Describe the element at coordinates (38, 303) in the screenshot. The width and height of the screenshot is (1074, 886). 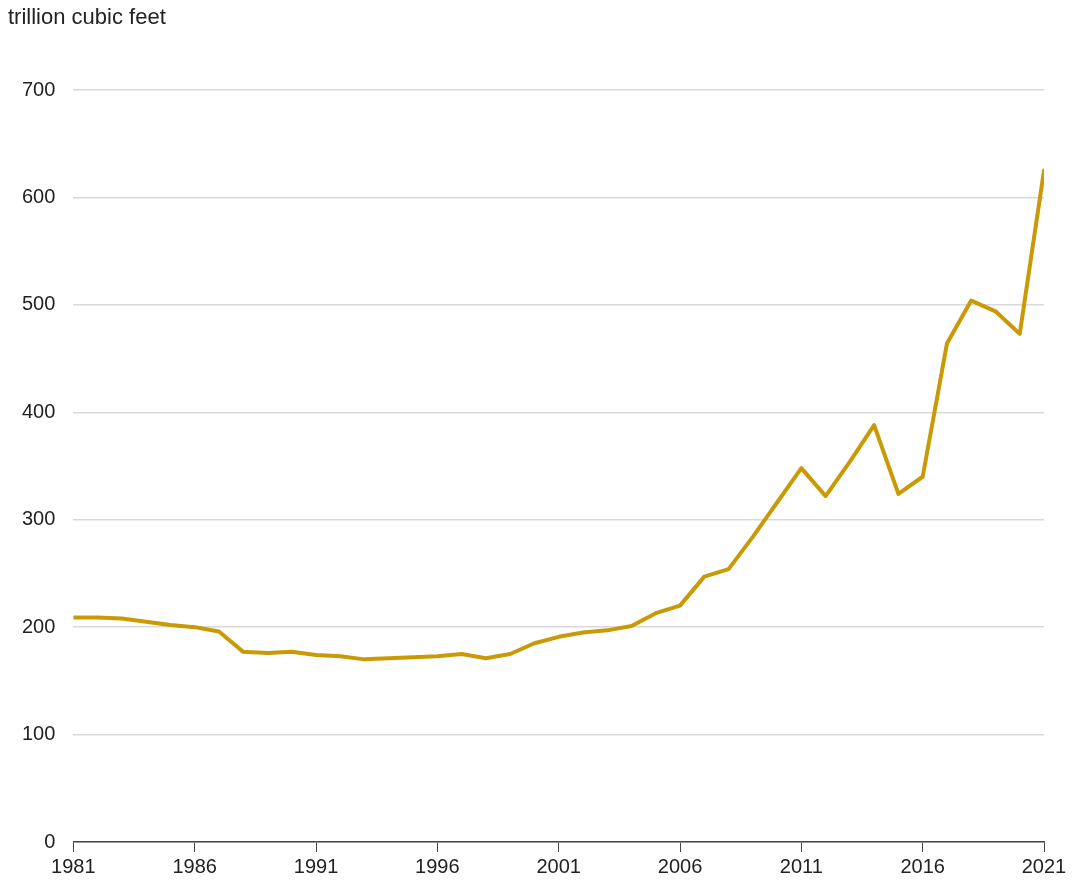
I see `y-tick-label: 500` at that location.